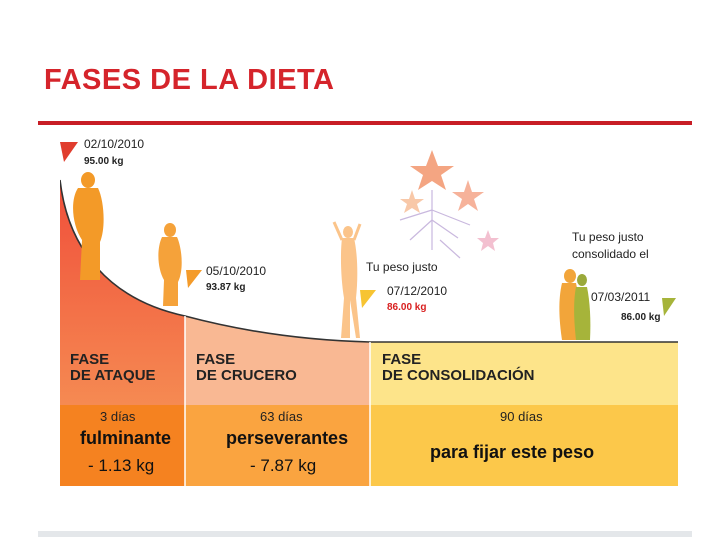 The height and width of the screenshot is (546, 728). Describe the element at coordinates (610, 254) in the screenshot. I see `consolidated-note-line2: consolidado el` at that location.